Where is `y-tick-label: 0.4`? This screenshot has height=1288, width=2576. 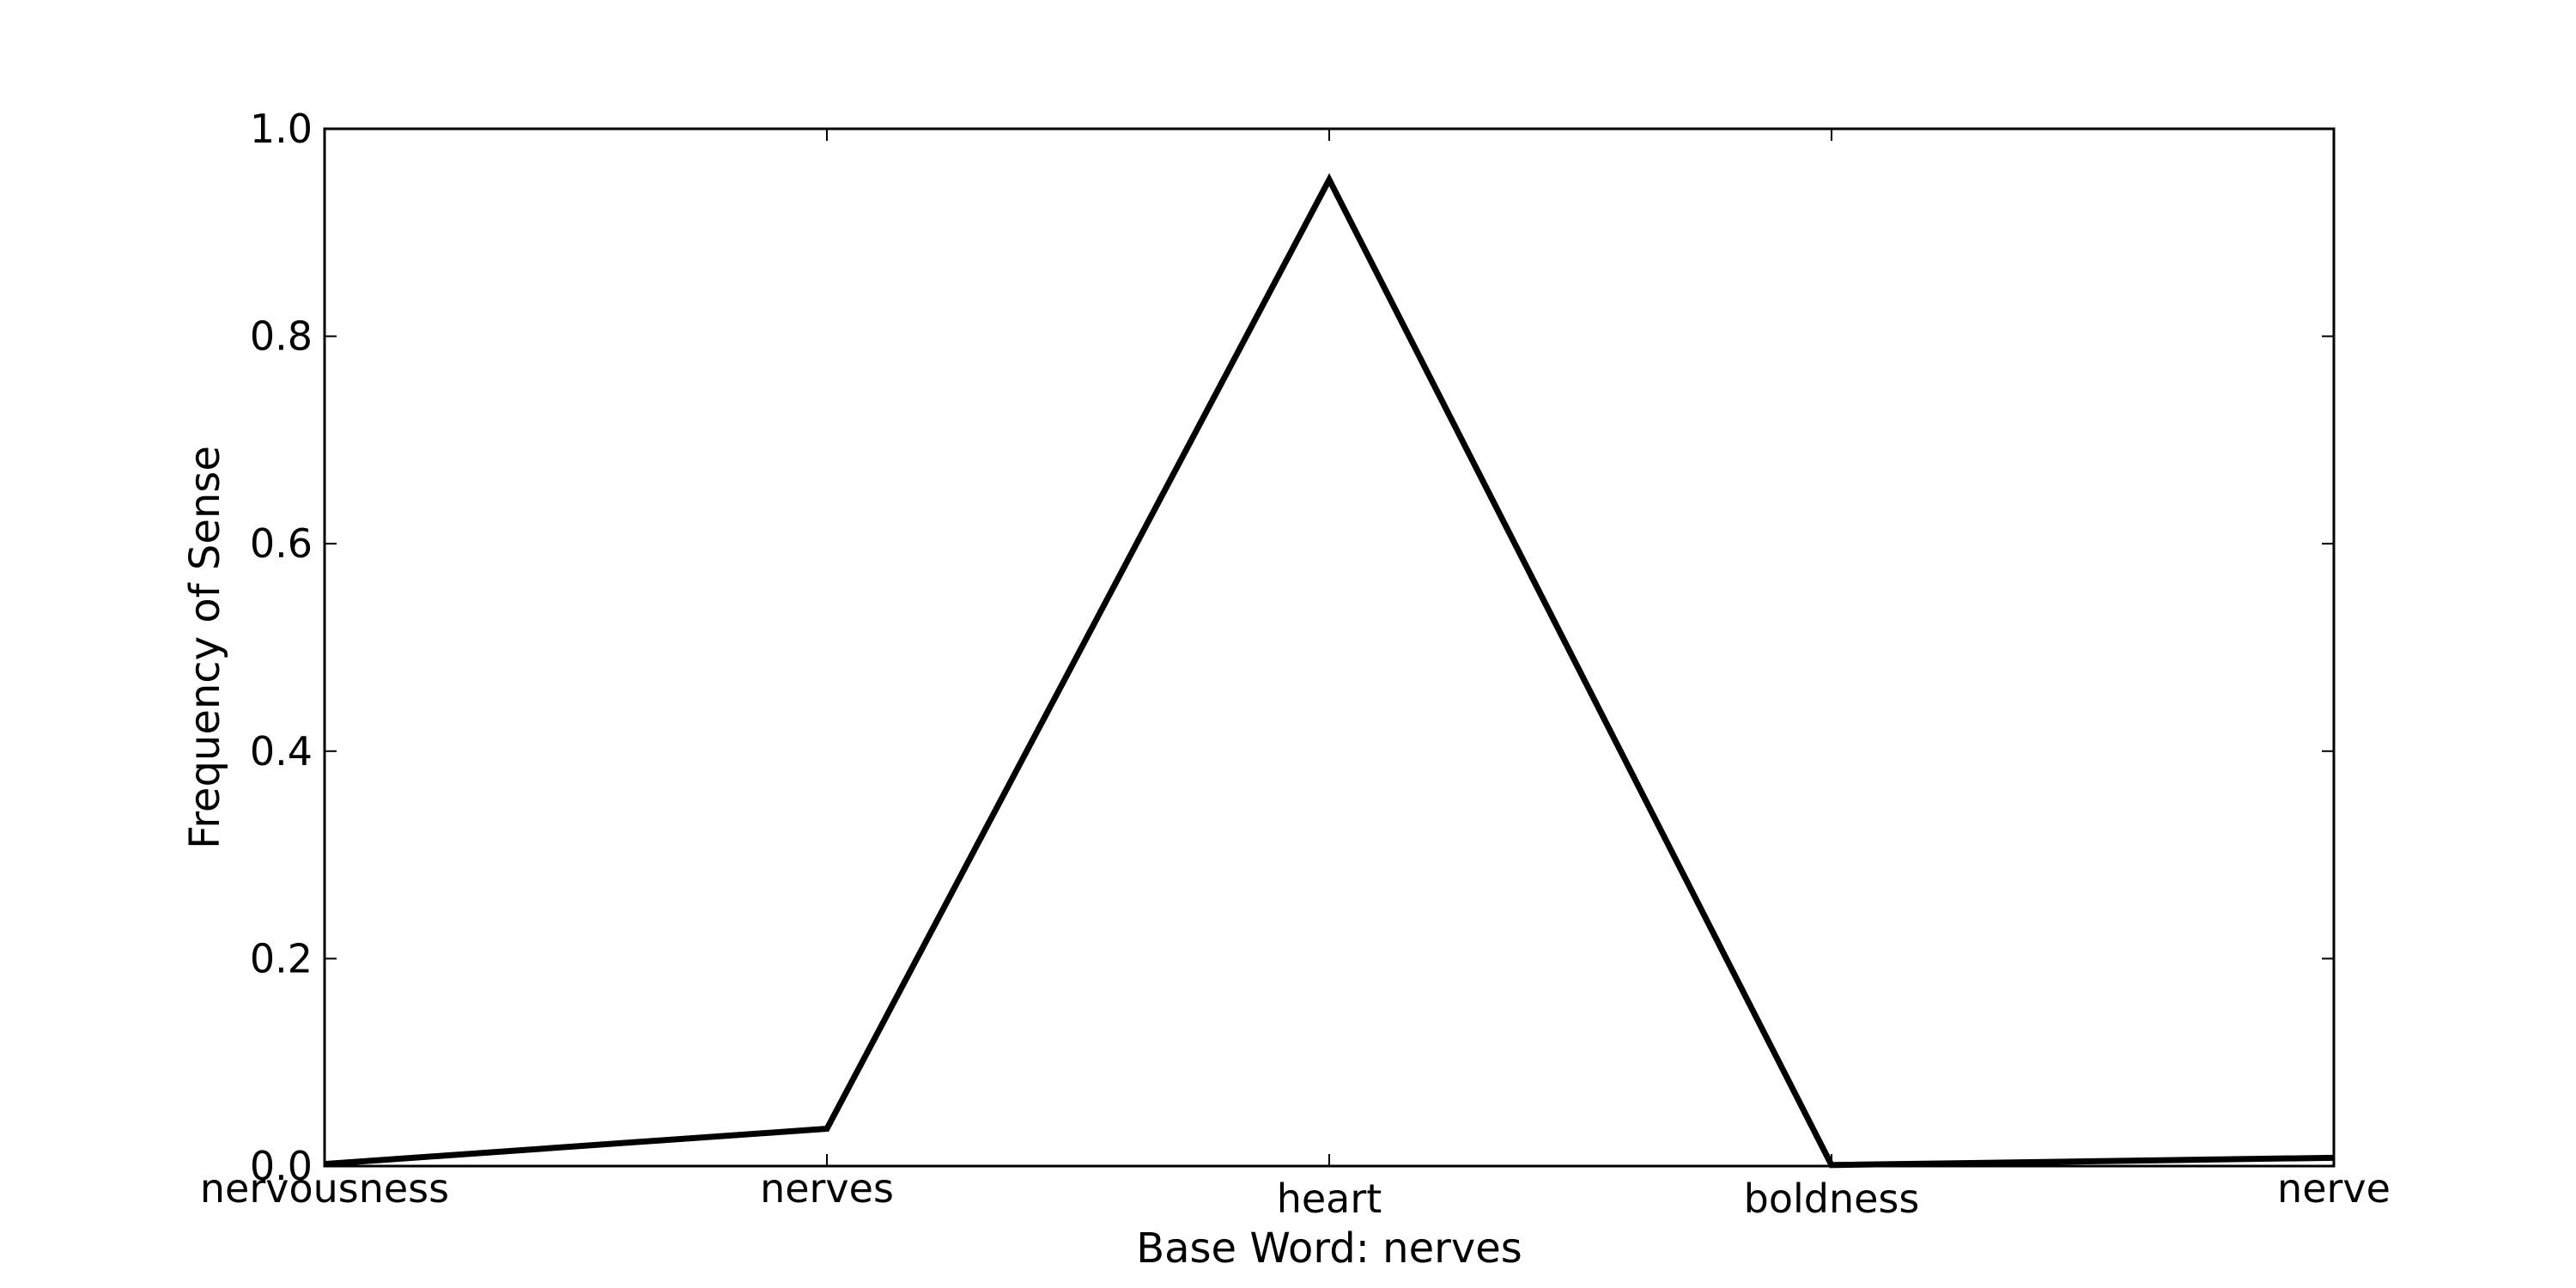
y-tick-label: 0.4 is located at coordinates (281, 751).